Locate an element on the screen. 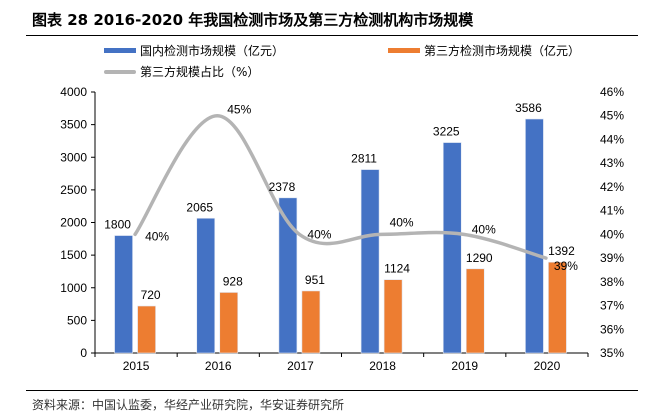 The image size is (663, 419). data-label-domestic: 3225 is located at coordinates (446, 132).